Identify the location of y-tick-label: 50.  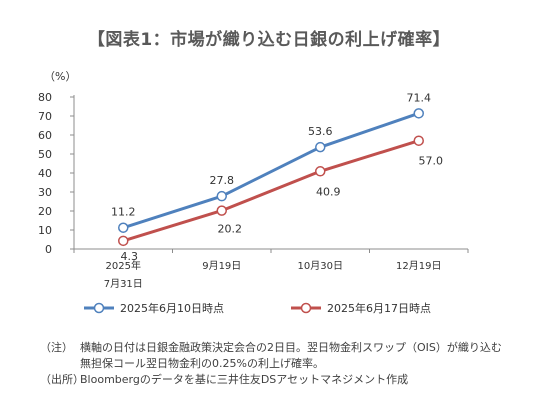
(45, 154).